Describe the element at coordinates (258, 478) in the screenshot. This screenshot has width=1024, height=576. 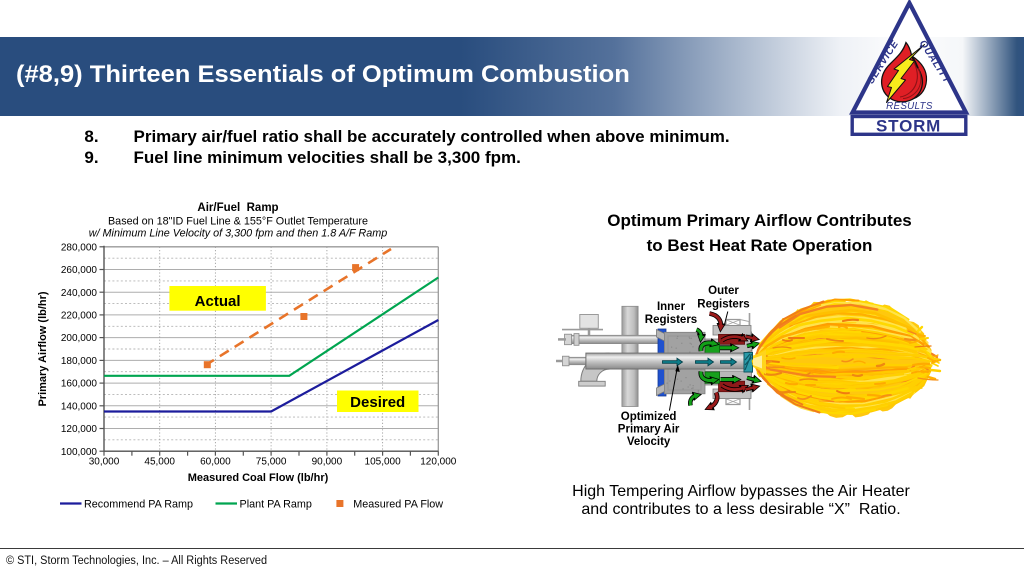
I see `svg-text: Measured Coal Flow (lb/hr)` at that location.